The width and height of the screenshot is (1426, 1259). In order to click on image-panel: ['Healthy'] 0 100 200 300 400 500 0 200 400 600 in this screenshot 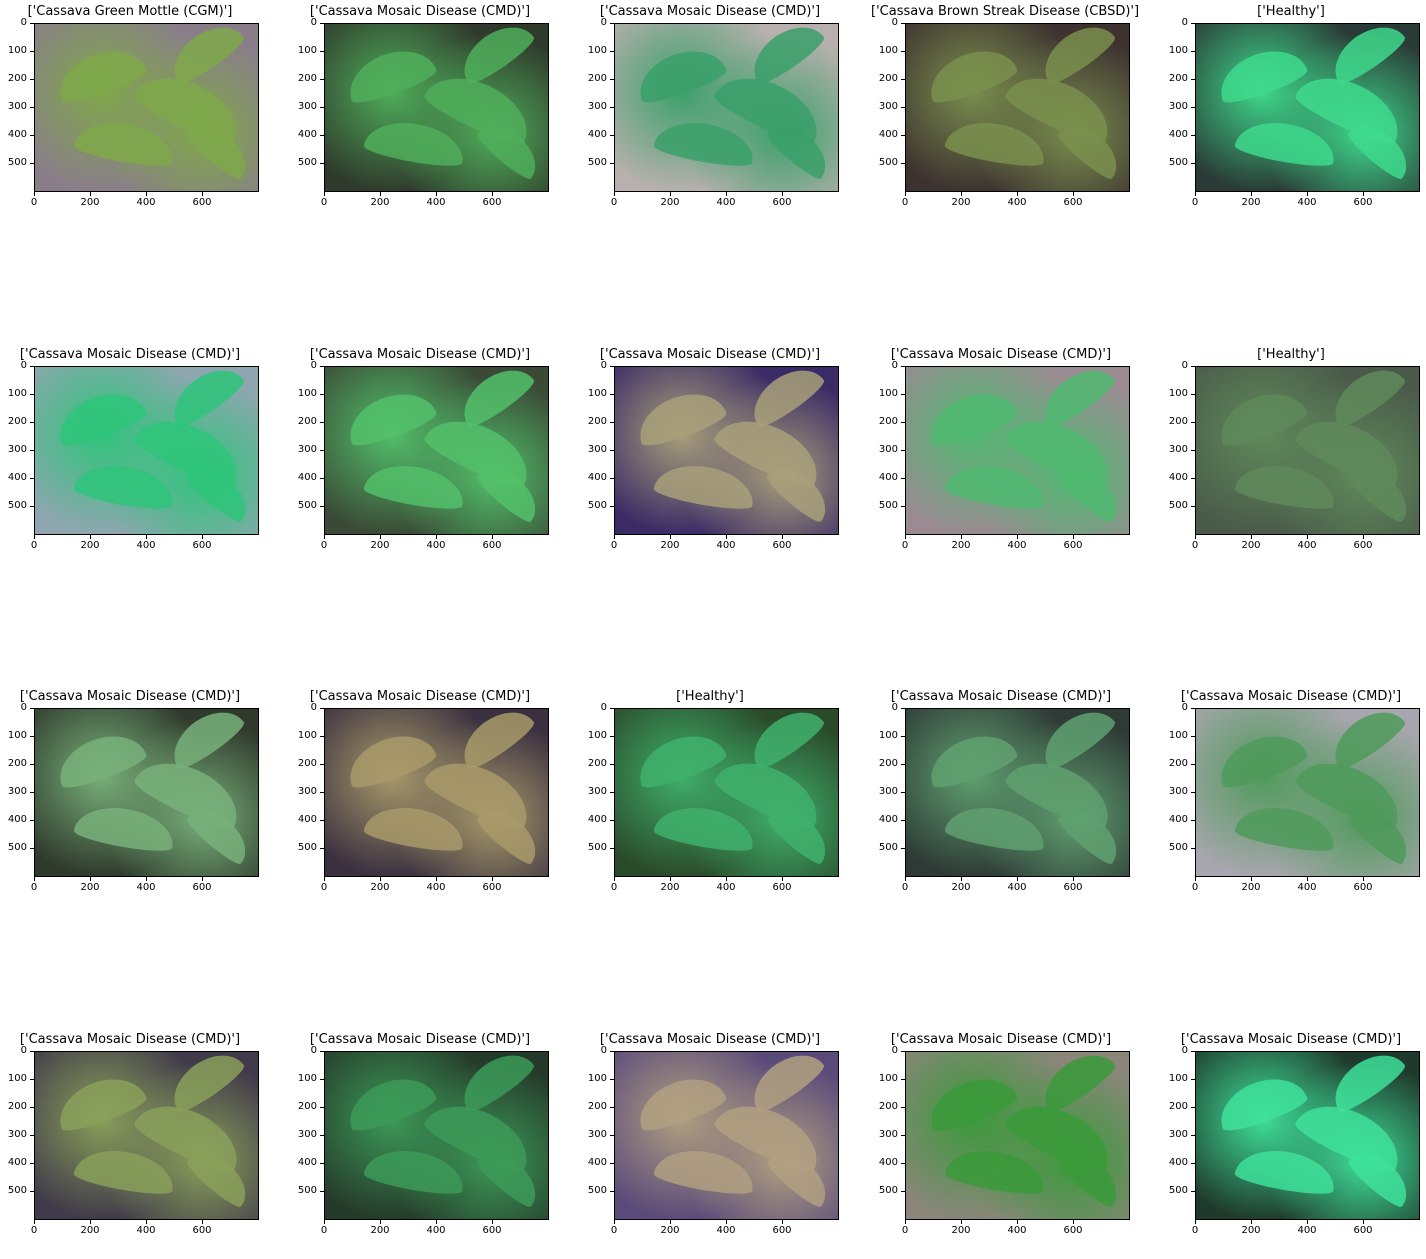, I will do `click(1291, 116)`.